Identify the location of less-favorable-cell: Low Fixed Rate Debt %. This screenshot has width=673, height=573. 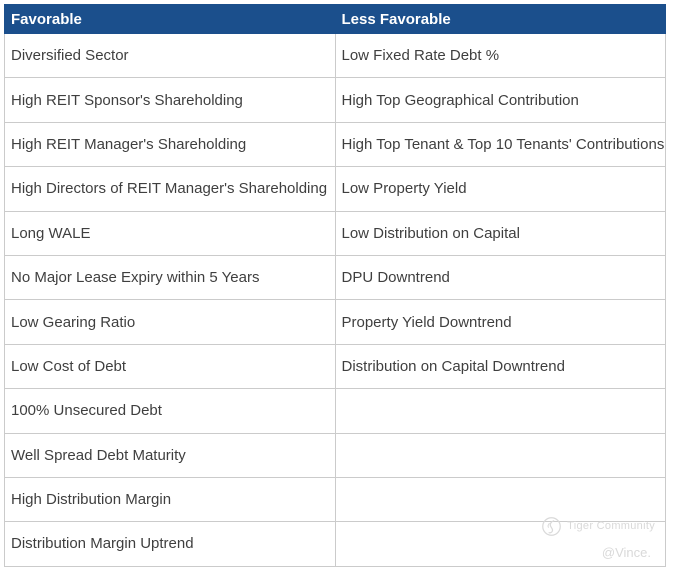
(500, 55).